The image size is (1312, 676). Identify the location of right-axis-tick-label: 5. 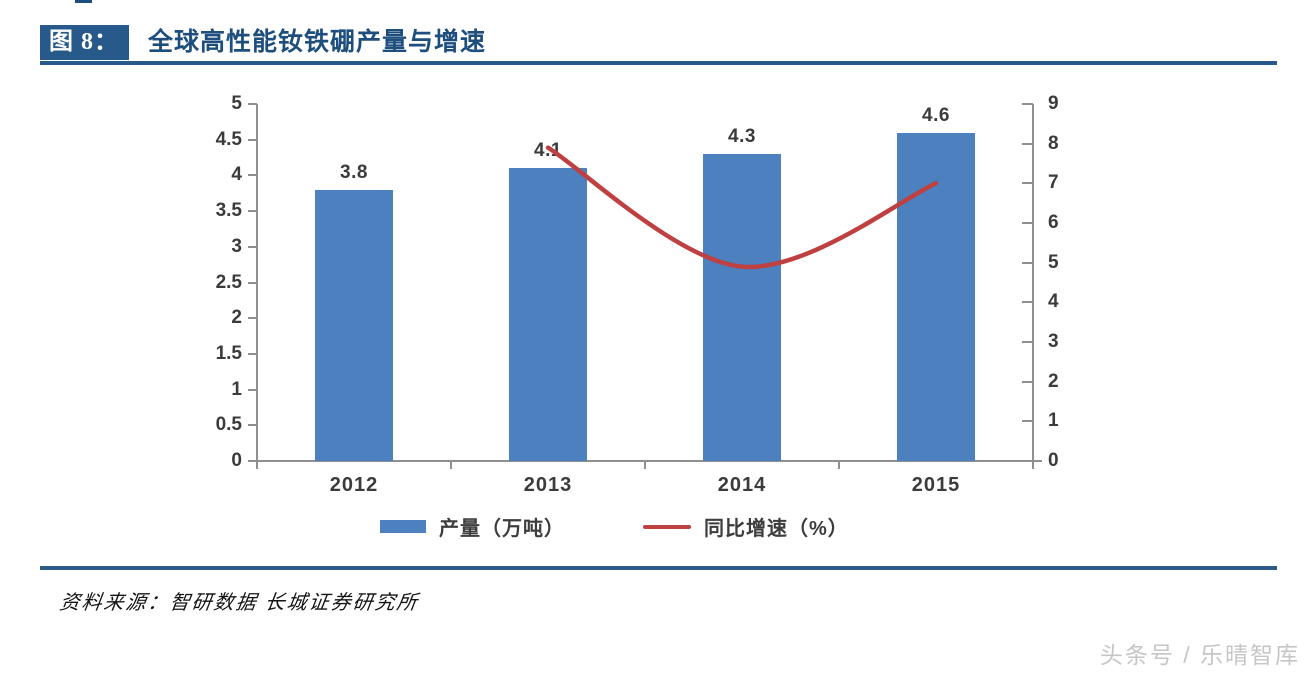
(1053, 262).